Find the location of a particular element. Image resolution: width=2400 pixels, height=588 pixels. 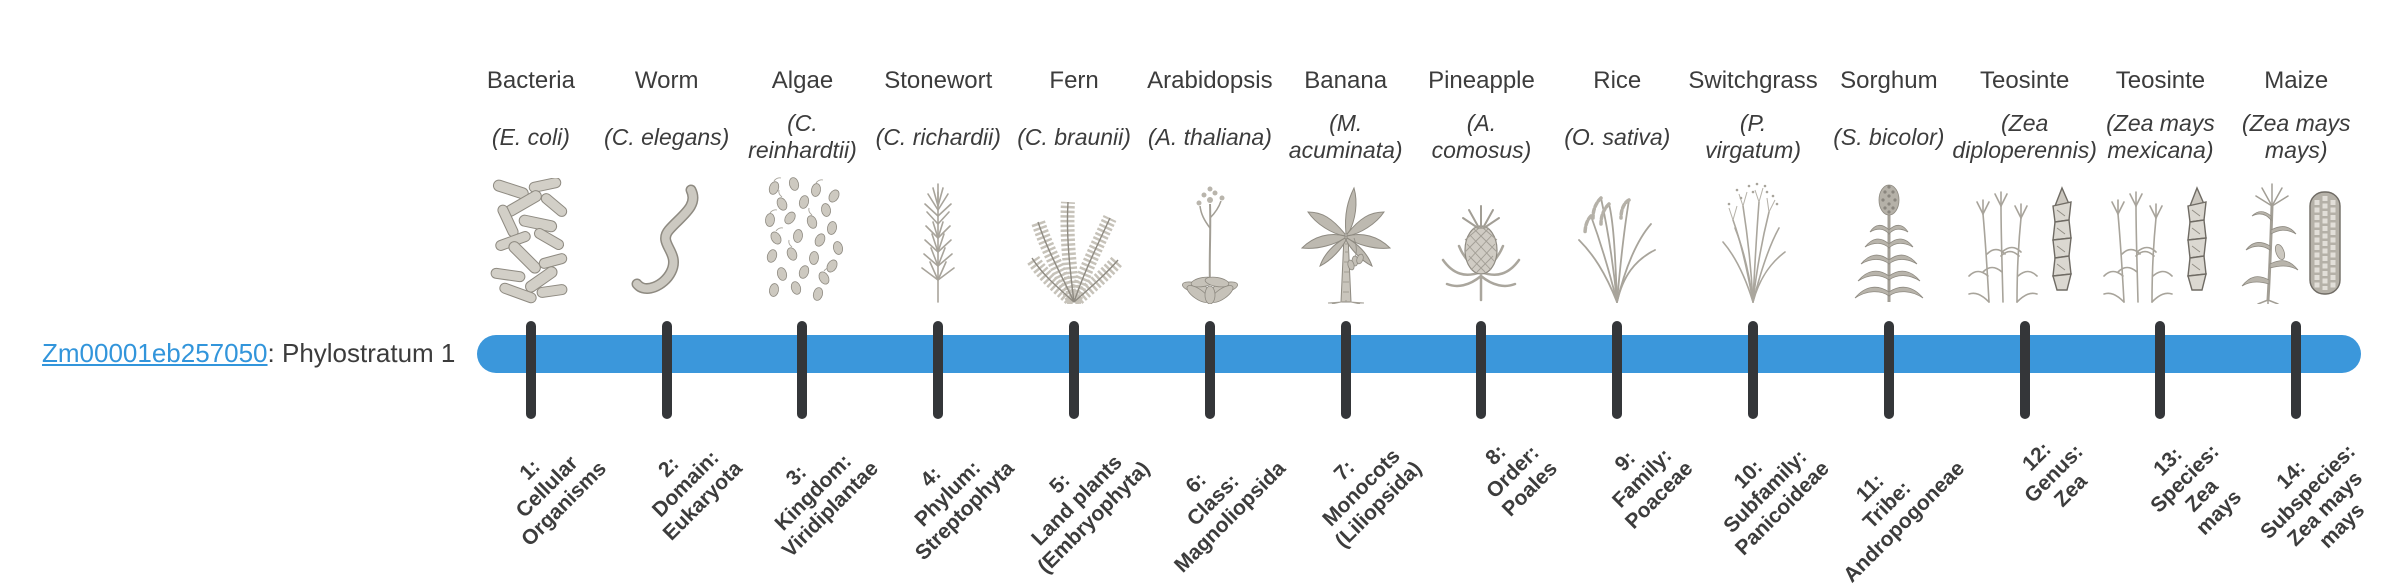

pineapple-icon is located at coordinates (1481, 238).